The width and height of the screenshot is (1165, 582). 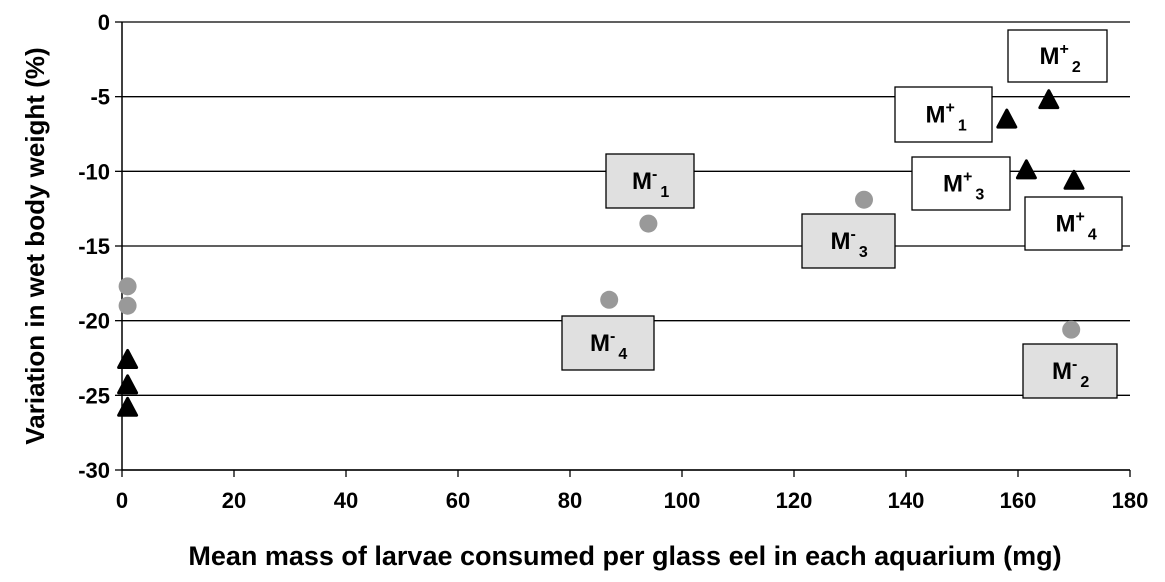 I want to click on x-tick-label: 80, so click(x=570, y=500).